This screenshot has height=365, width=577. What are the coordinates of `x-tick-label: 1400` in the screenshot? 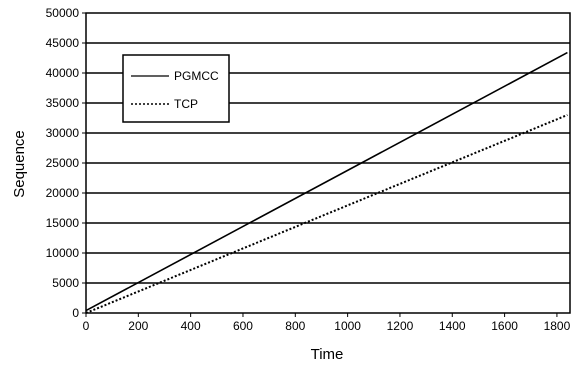 It's located at (452, 326).